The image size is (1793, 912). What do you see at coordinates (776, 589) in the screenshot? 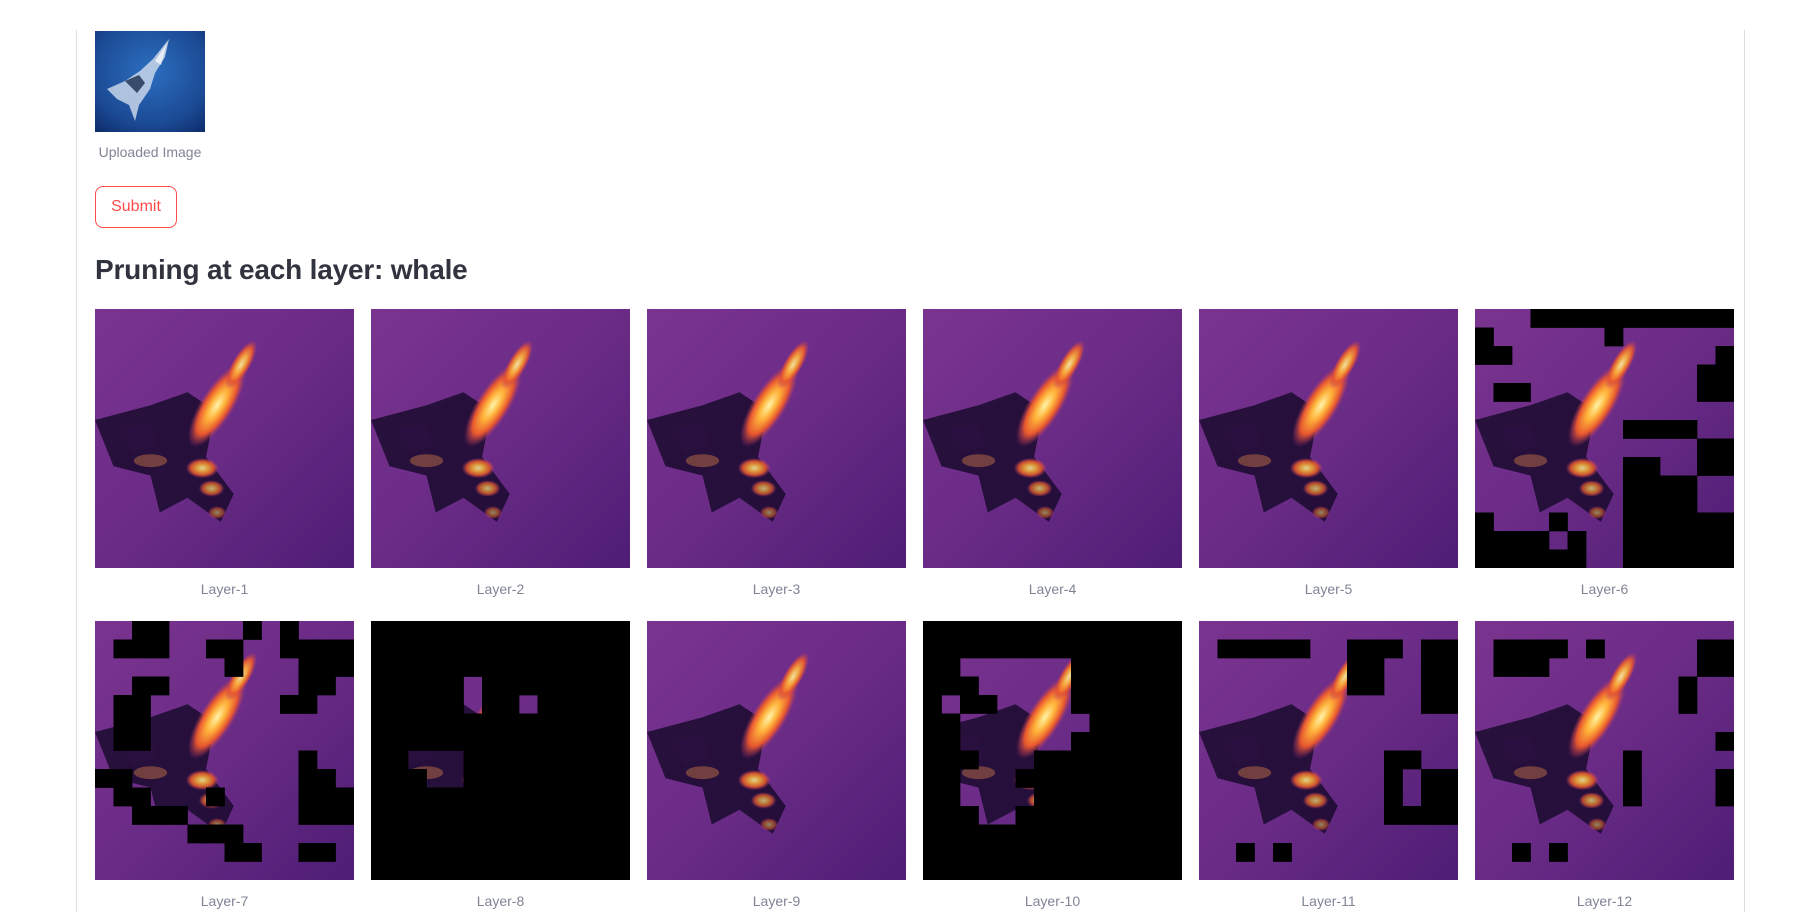
I see `layer-caption: Layer-3` at bounding box center [776, 589].